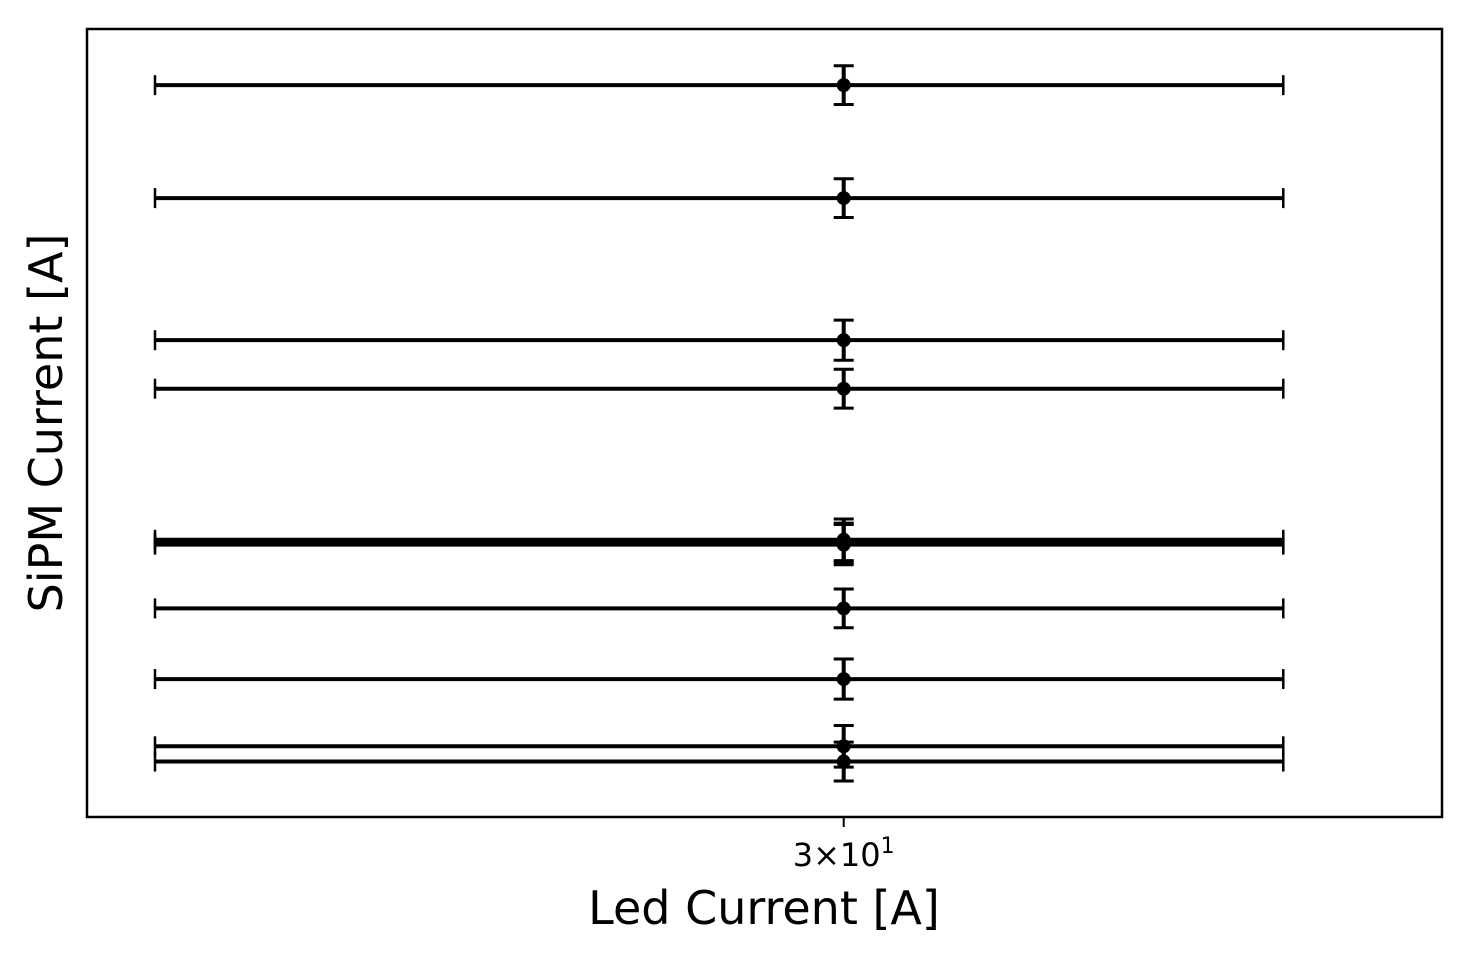 The image size is (1470, 958). I want to click on x-axis-label: Led Current [A], so click(764, 908).